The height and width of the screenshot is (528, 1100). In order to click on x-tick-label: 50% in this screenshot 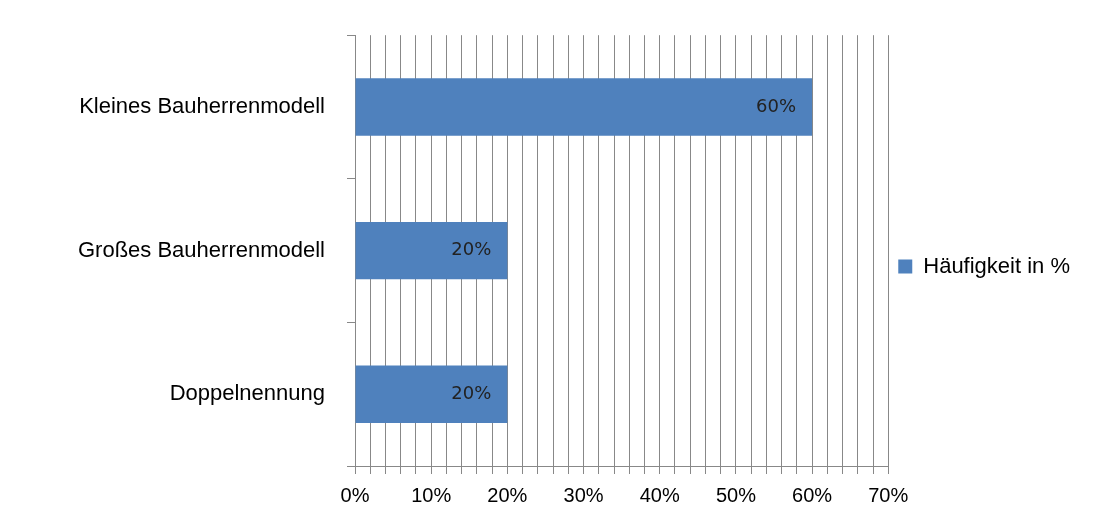, I will do `click(736, 494)`.